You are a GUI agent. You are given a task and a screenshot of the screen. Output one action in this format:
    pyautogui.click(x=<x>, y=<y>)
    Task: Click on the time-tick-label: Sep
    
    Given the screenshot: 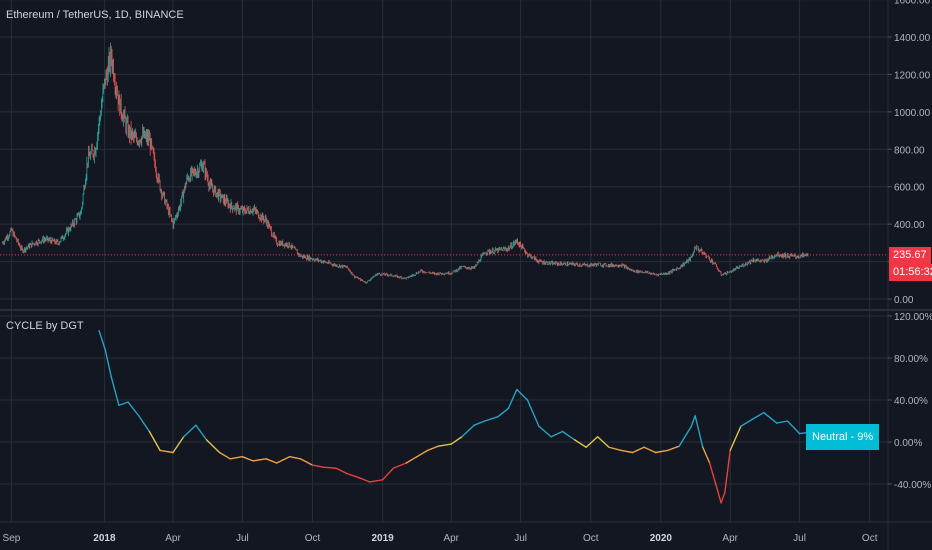 What is the action you would take?
    pyautogui.click(x=12, y=538)
    